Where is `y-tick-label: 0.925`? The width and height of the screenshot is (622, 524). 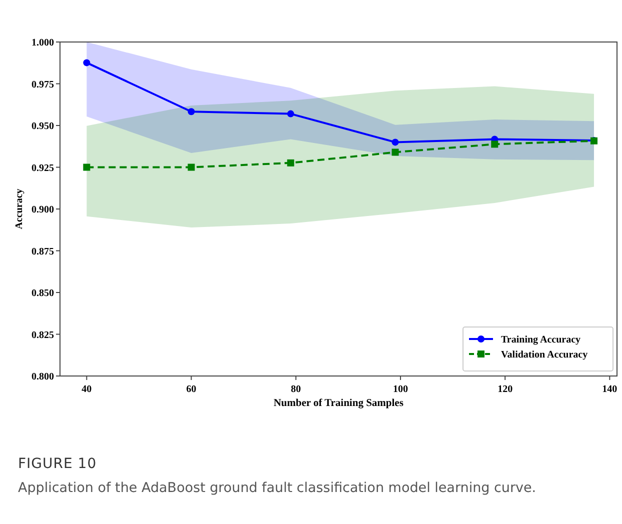 y-tick-label: 0.925 is located at coordinates (43, 168).